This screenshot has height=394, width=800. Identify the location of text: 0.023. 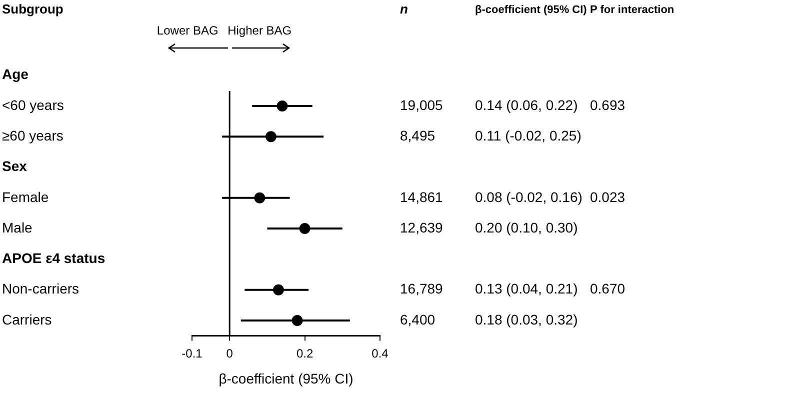
(608, 196).